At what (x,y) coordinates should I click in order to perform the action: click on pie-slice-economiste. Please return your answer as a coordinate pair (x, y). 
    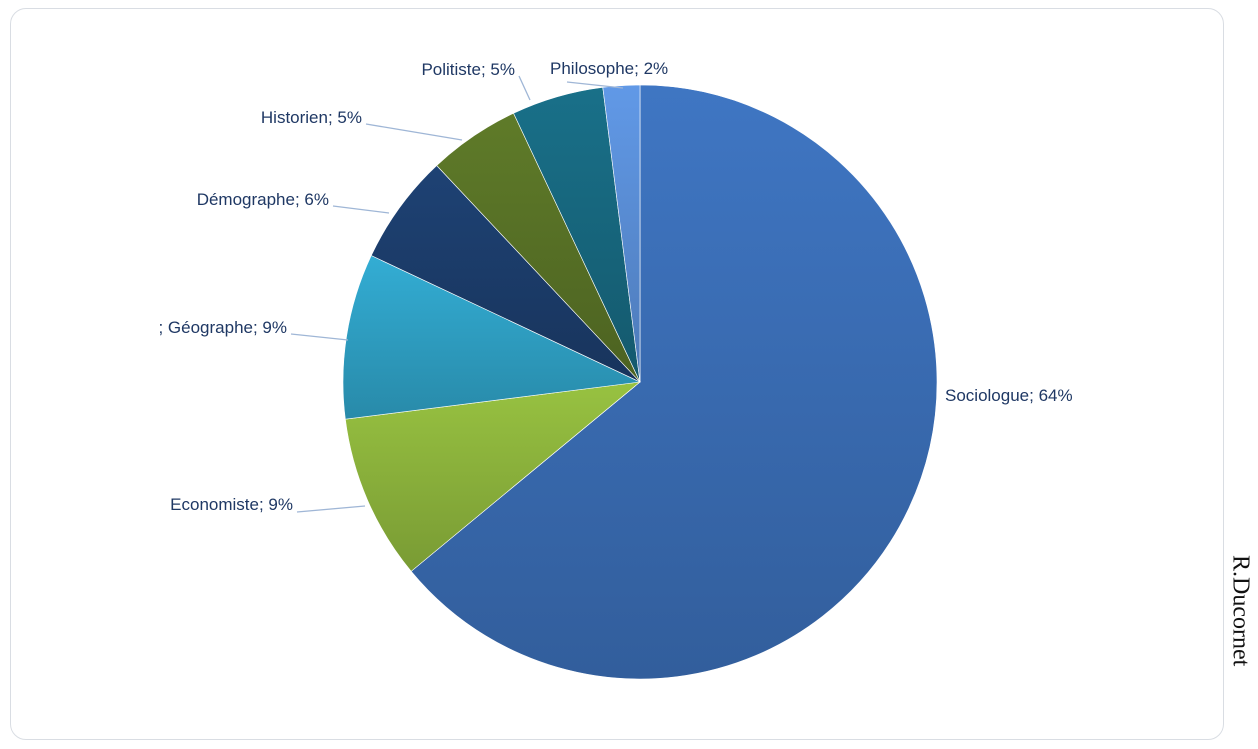
    Looking at the image, I should click on (493, 476).